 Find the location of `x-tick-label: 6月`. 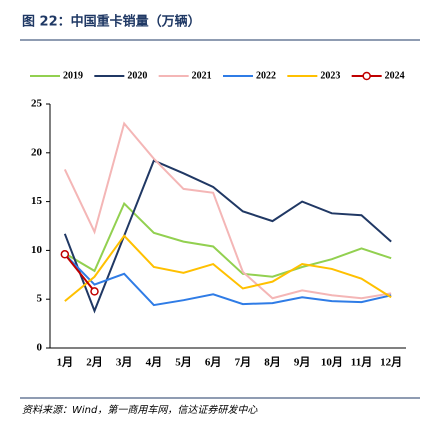

x-tick-label: 6月 is located at coordinates (213, 362).